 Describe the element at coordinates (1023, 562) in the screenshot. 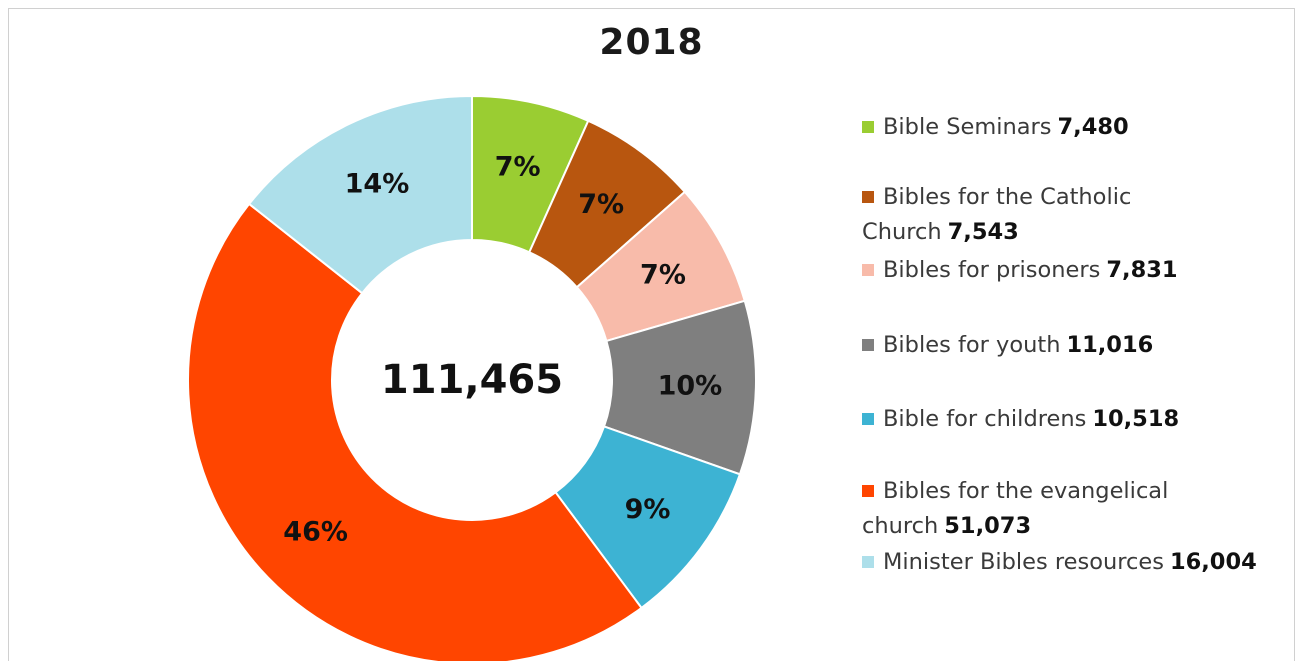

I see `legend-label: Minister Bibles resources` at that location.